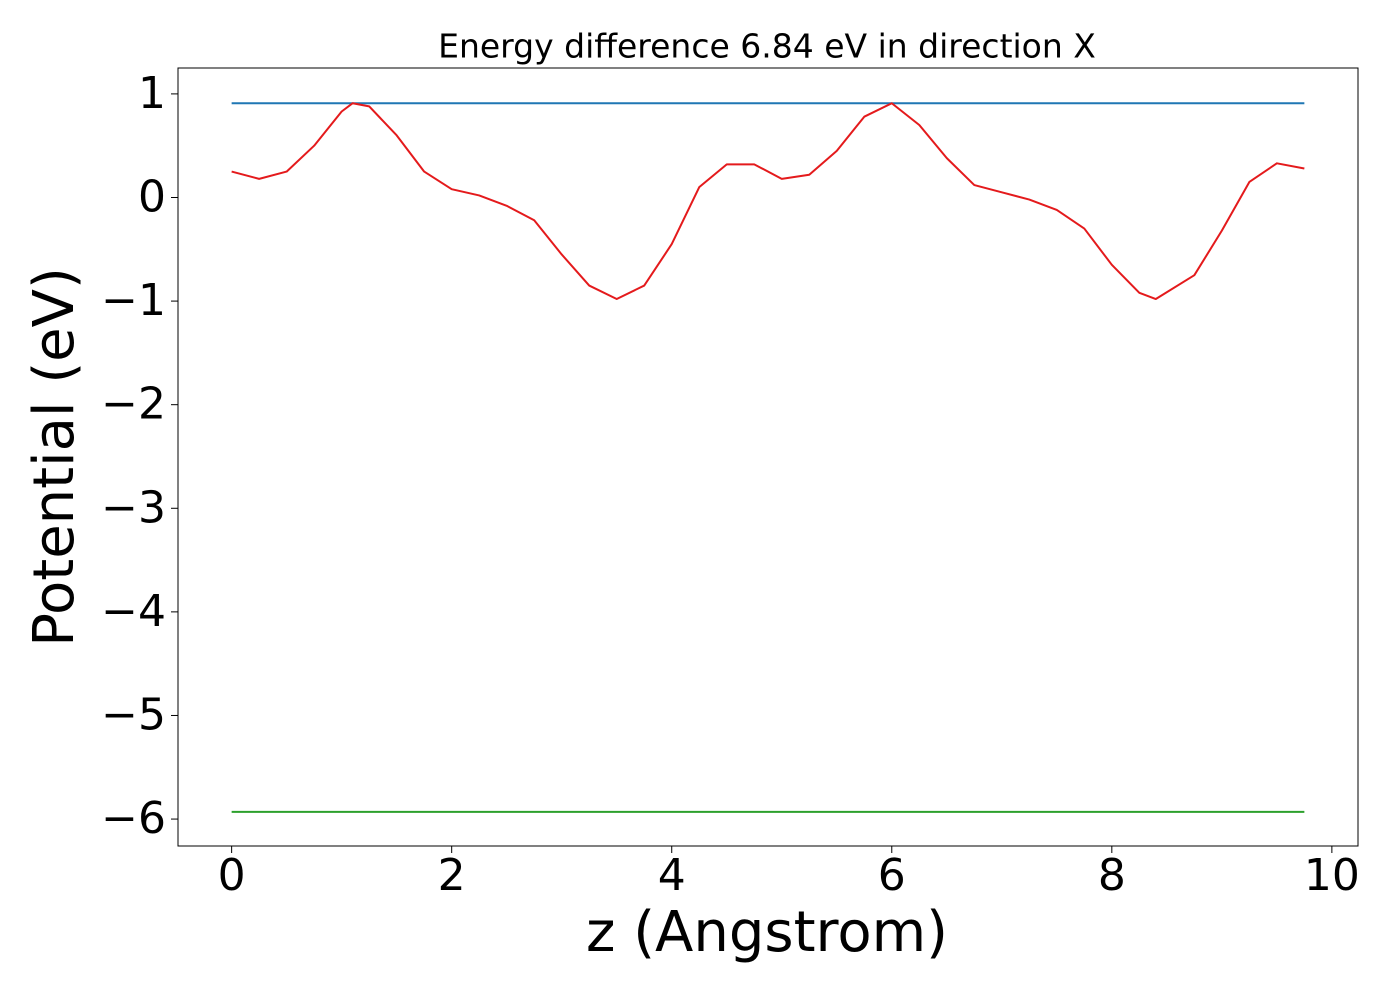  I want to click on y-axis-label: Potential (eV), so click(54, 457).